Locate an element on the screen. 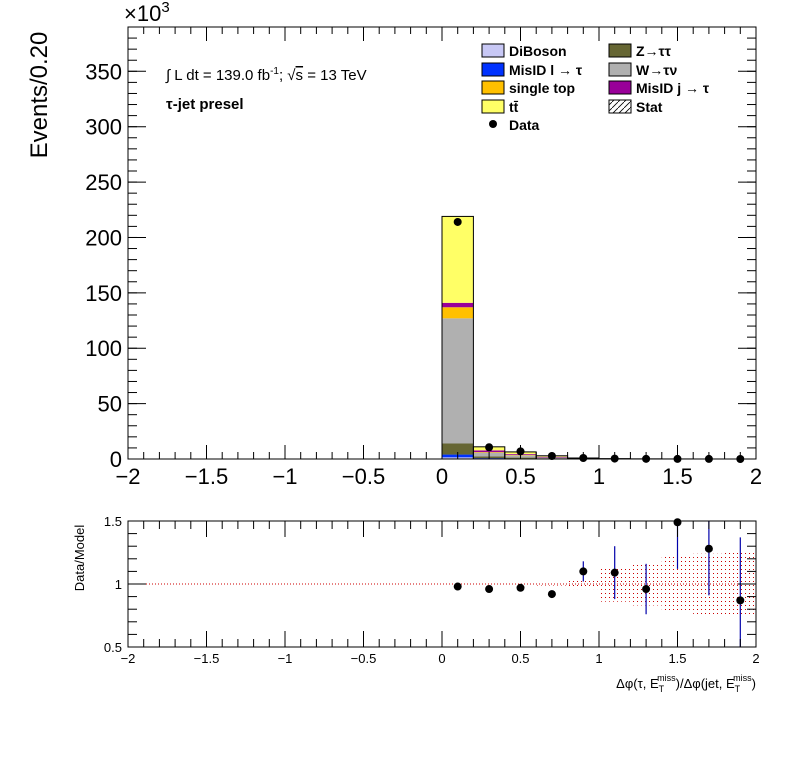 This screenshot has width=796, height=772. y-tick-label: 300 is located at coordinates (103, 127).